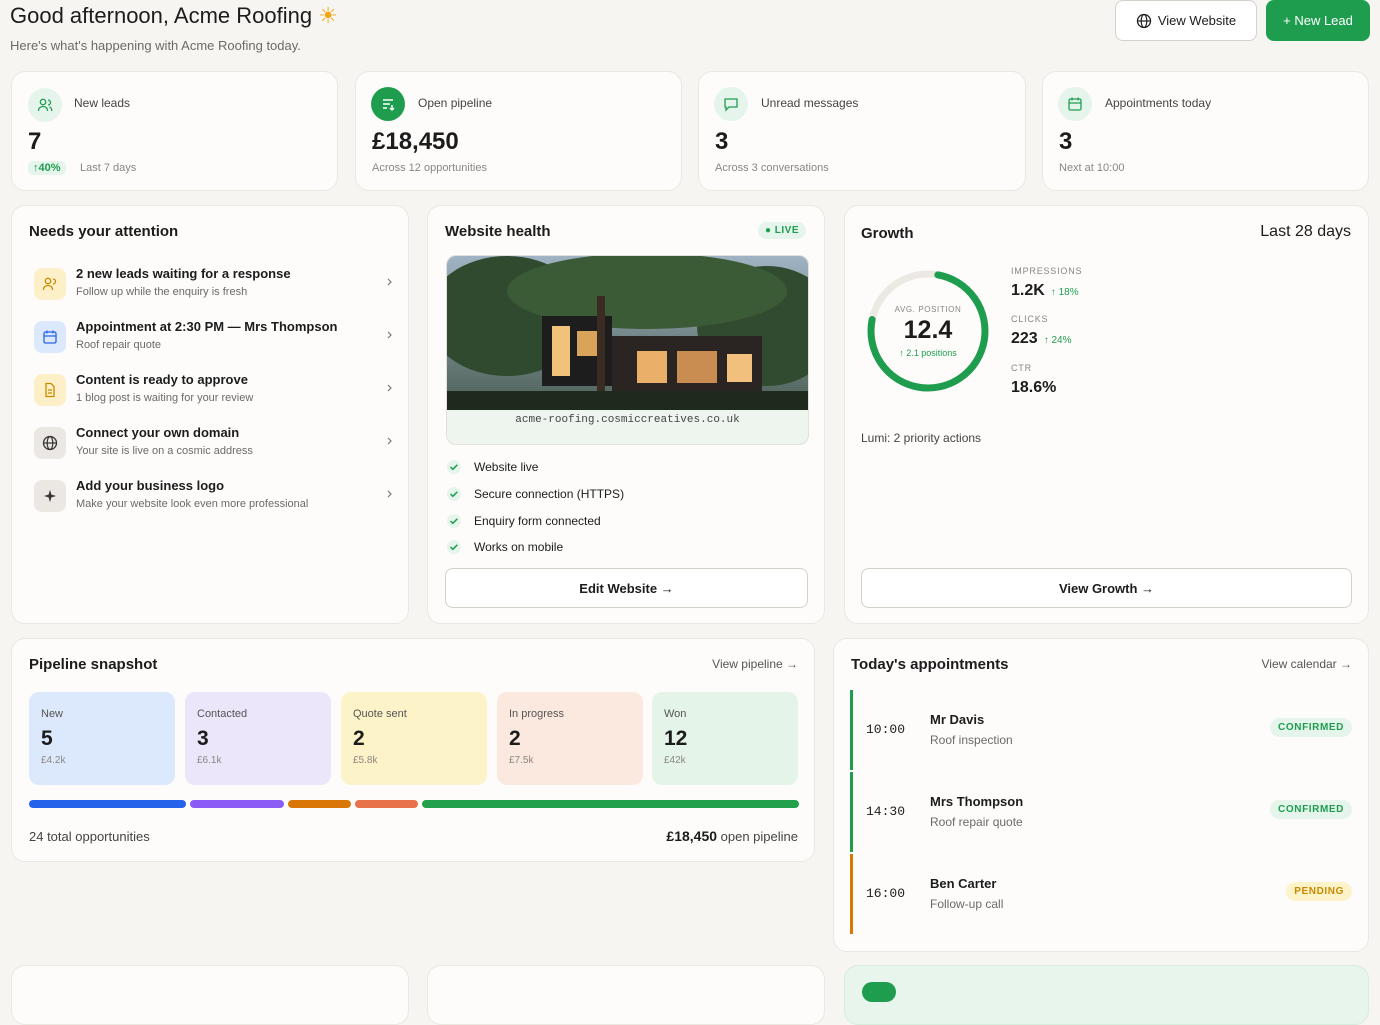 This screenshot has height=1025, width=1380. What do you see at coordinates (755, 664) in the screenshot?
I see `view-pipeline-link: View pipeline →` at bounding box center [755, 664].